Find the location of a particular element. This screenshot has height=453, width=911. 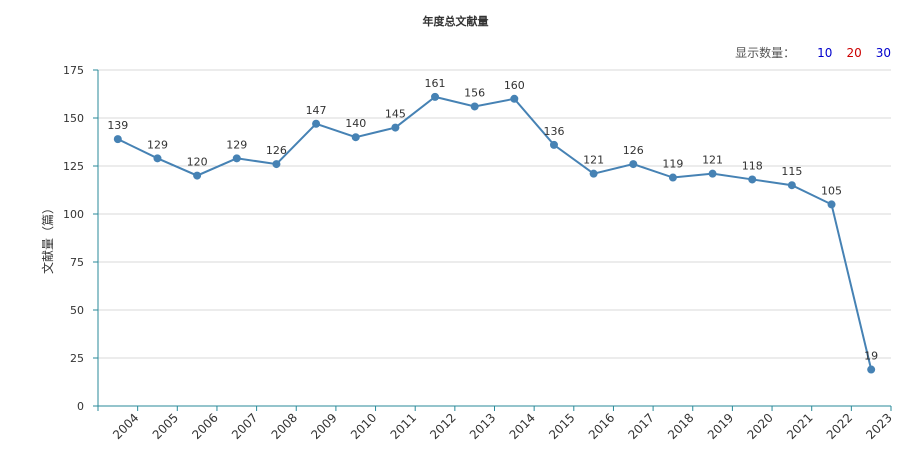

data-label: 156 is located at coordinates (474, 92).